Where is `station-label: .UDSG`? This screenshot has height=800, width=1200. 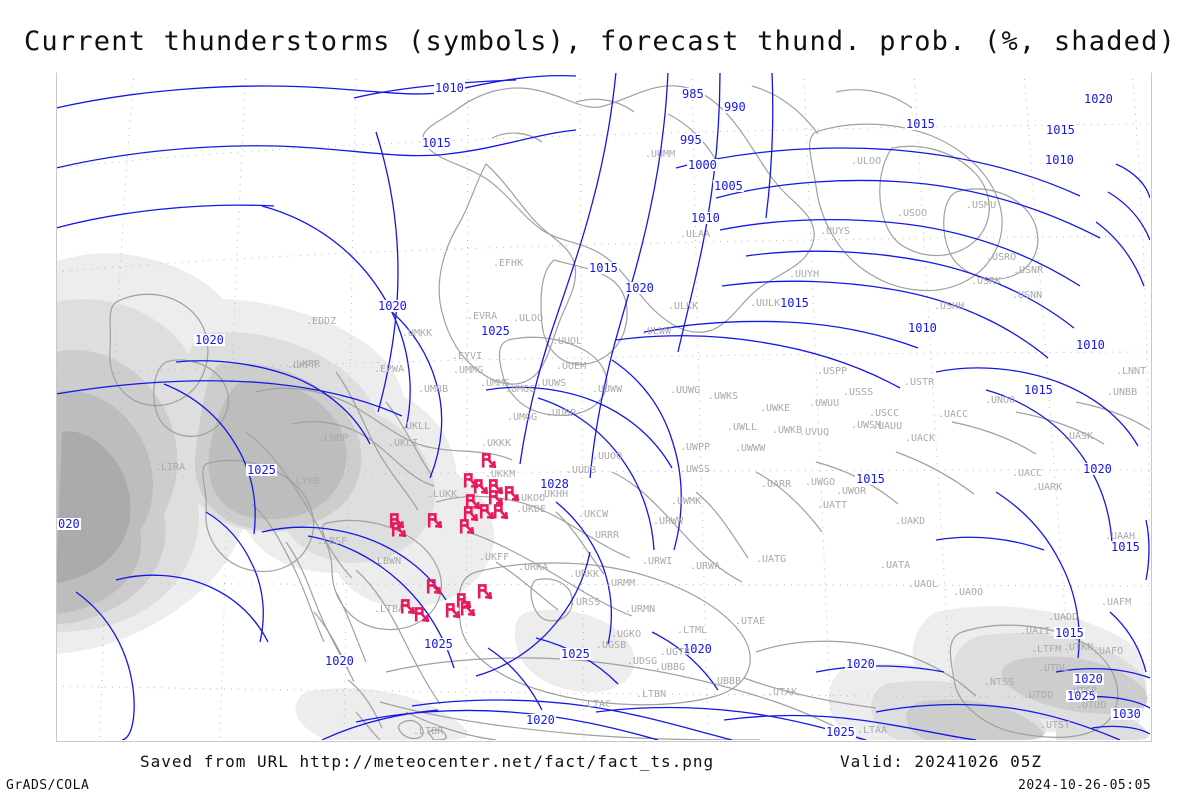 station-label: .UDSG is located at coordinates (642, 661).